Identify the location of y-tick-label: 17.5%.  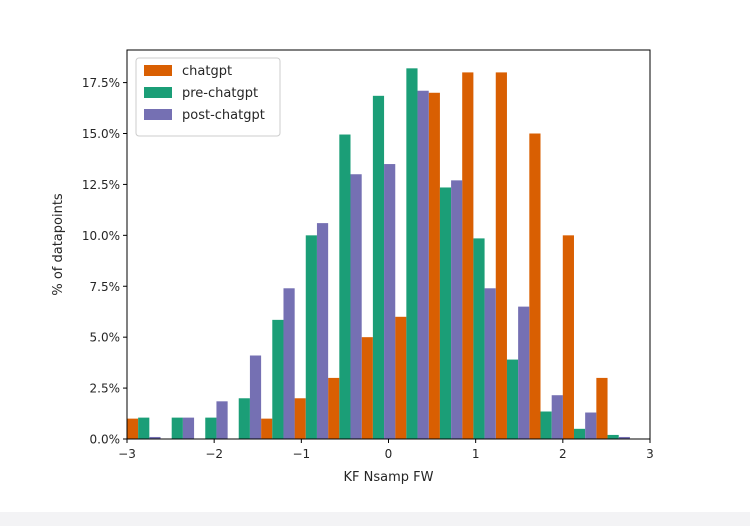
(101, 83).